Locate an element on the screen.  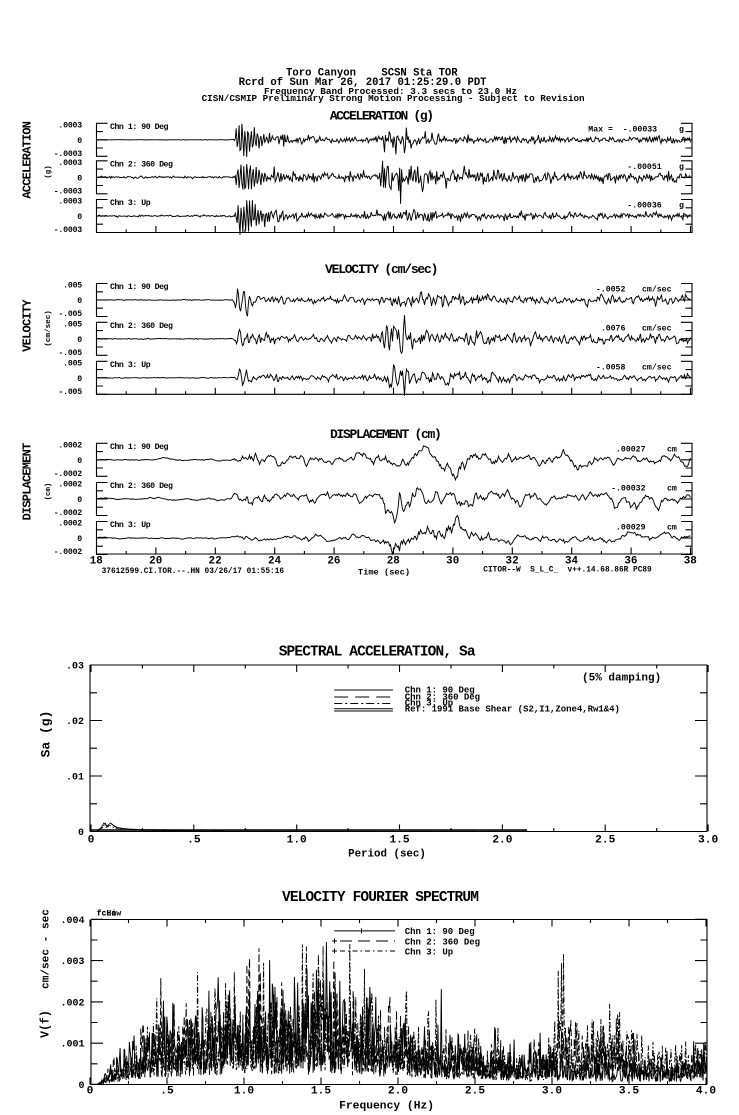
svg-text:37612599.CI.TOR.--.HN 03/26/17: 37612599.CI.TOR.--.HN 03/26/17 01:55:16 is located at coordinates (193, 572).